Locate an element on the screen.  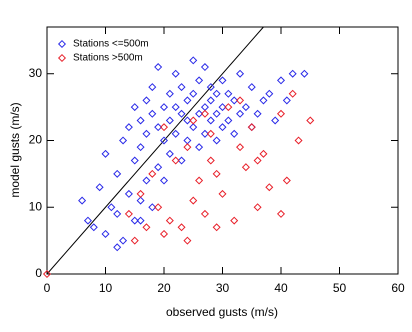
x-tick-label: 60 is located at coordinates (398, 288).